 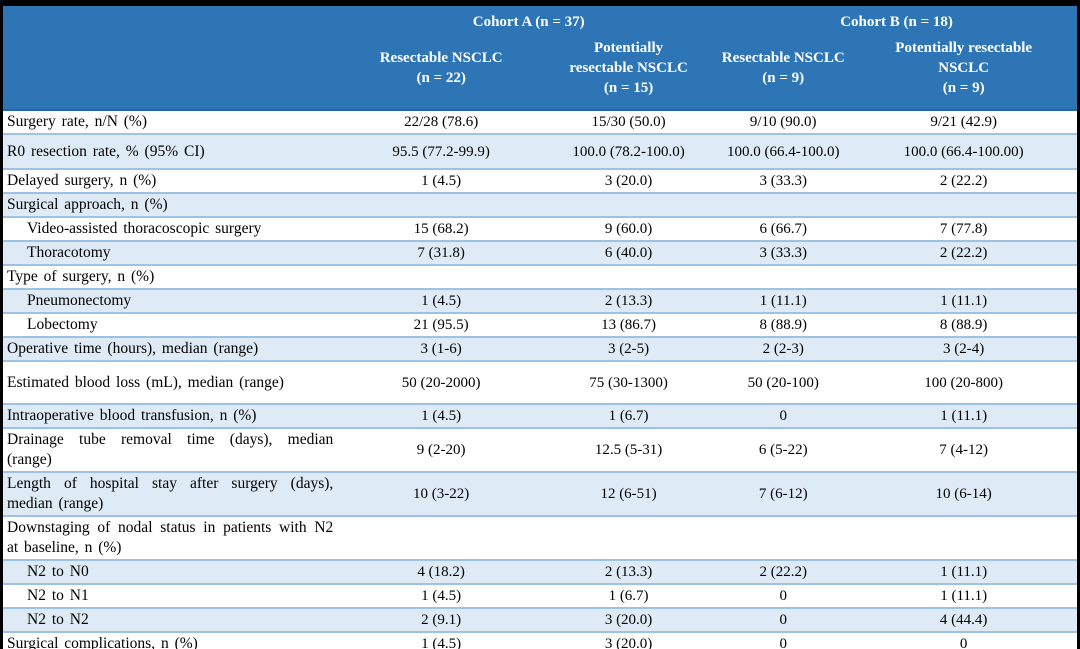 What do you see at coordinates (963, 71) in the screenshot?
I see `col-header-cohort-b-potentially-resectable: Potentially resectable NSCLC (n = 9)` at bounding box center [963, 71].